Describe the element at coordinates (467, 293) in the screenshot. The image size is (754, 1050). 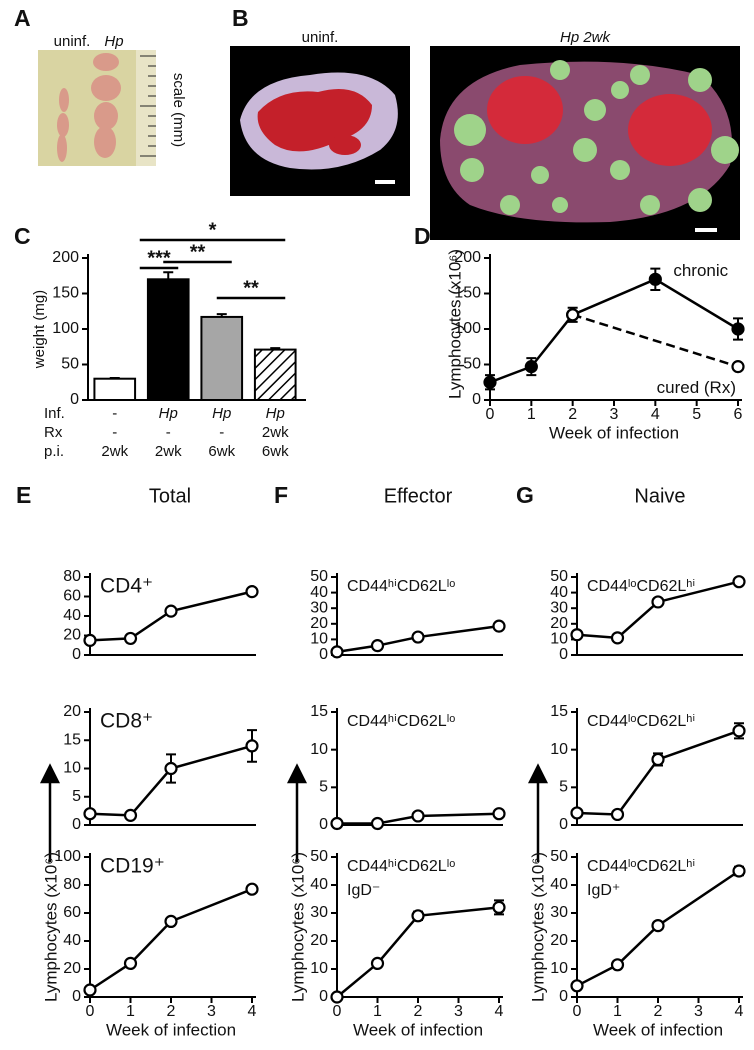
I see `y-tick-label: 150` at that location.